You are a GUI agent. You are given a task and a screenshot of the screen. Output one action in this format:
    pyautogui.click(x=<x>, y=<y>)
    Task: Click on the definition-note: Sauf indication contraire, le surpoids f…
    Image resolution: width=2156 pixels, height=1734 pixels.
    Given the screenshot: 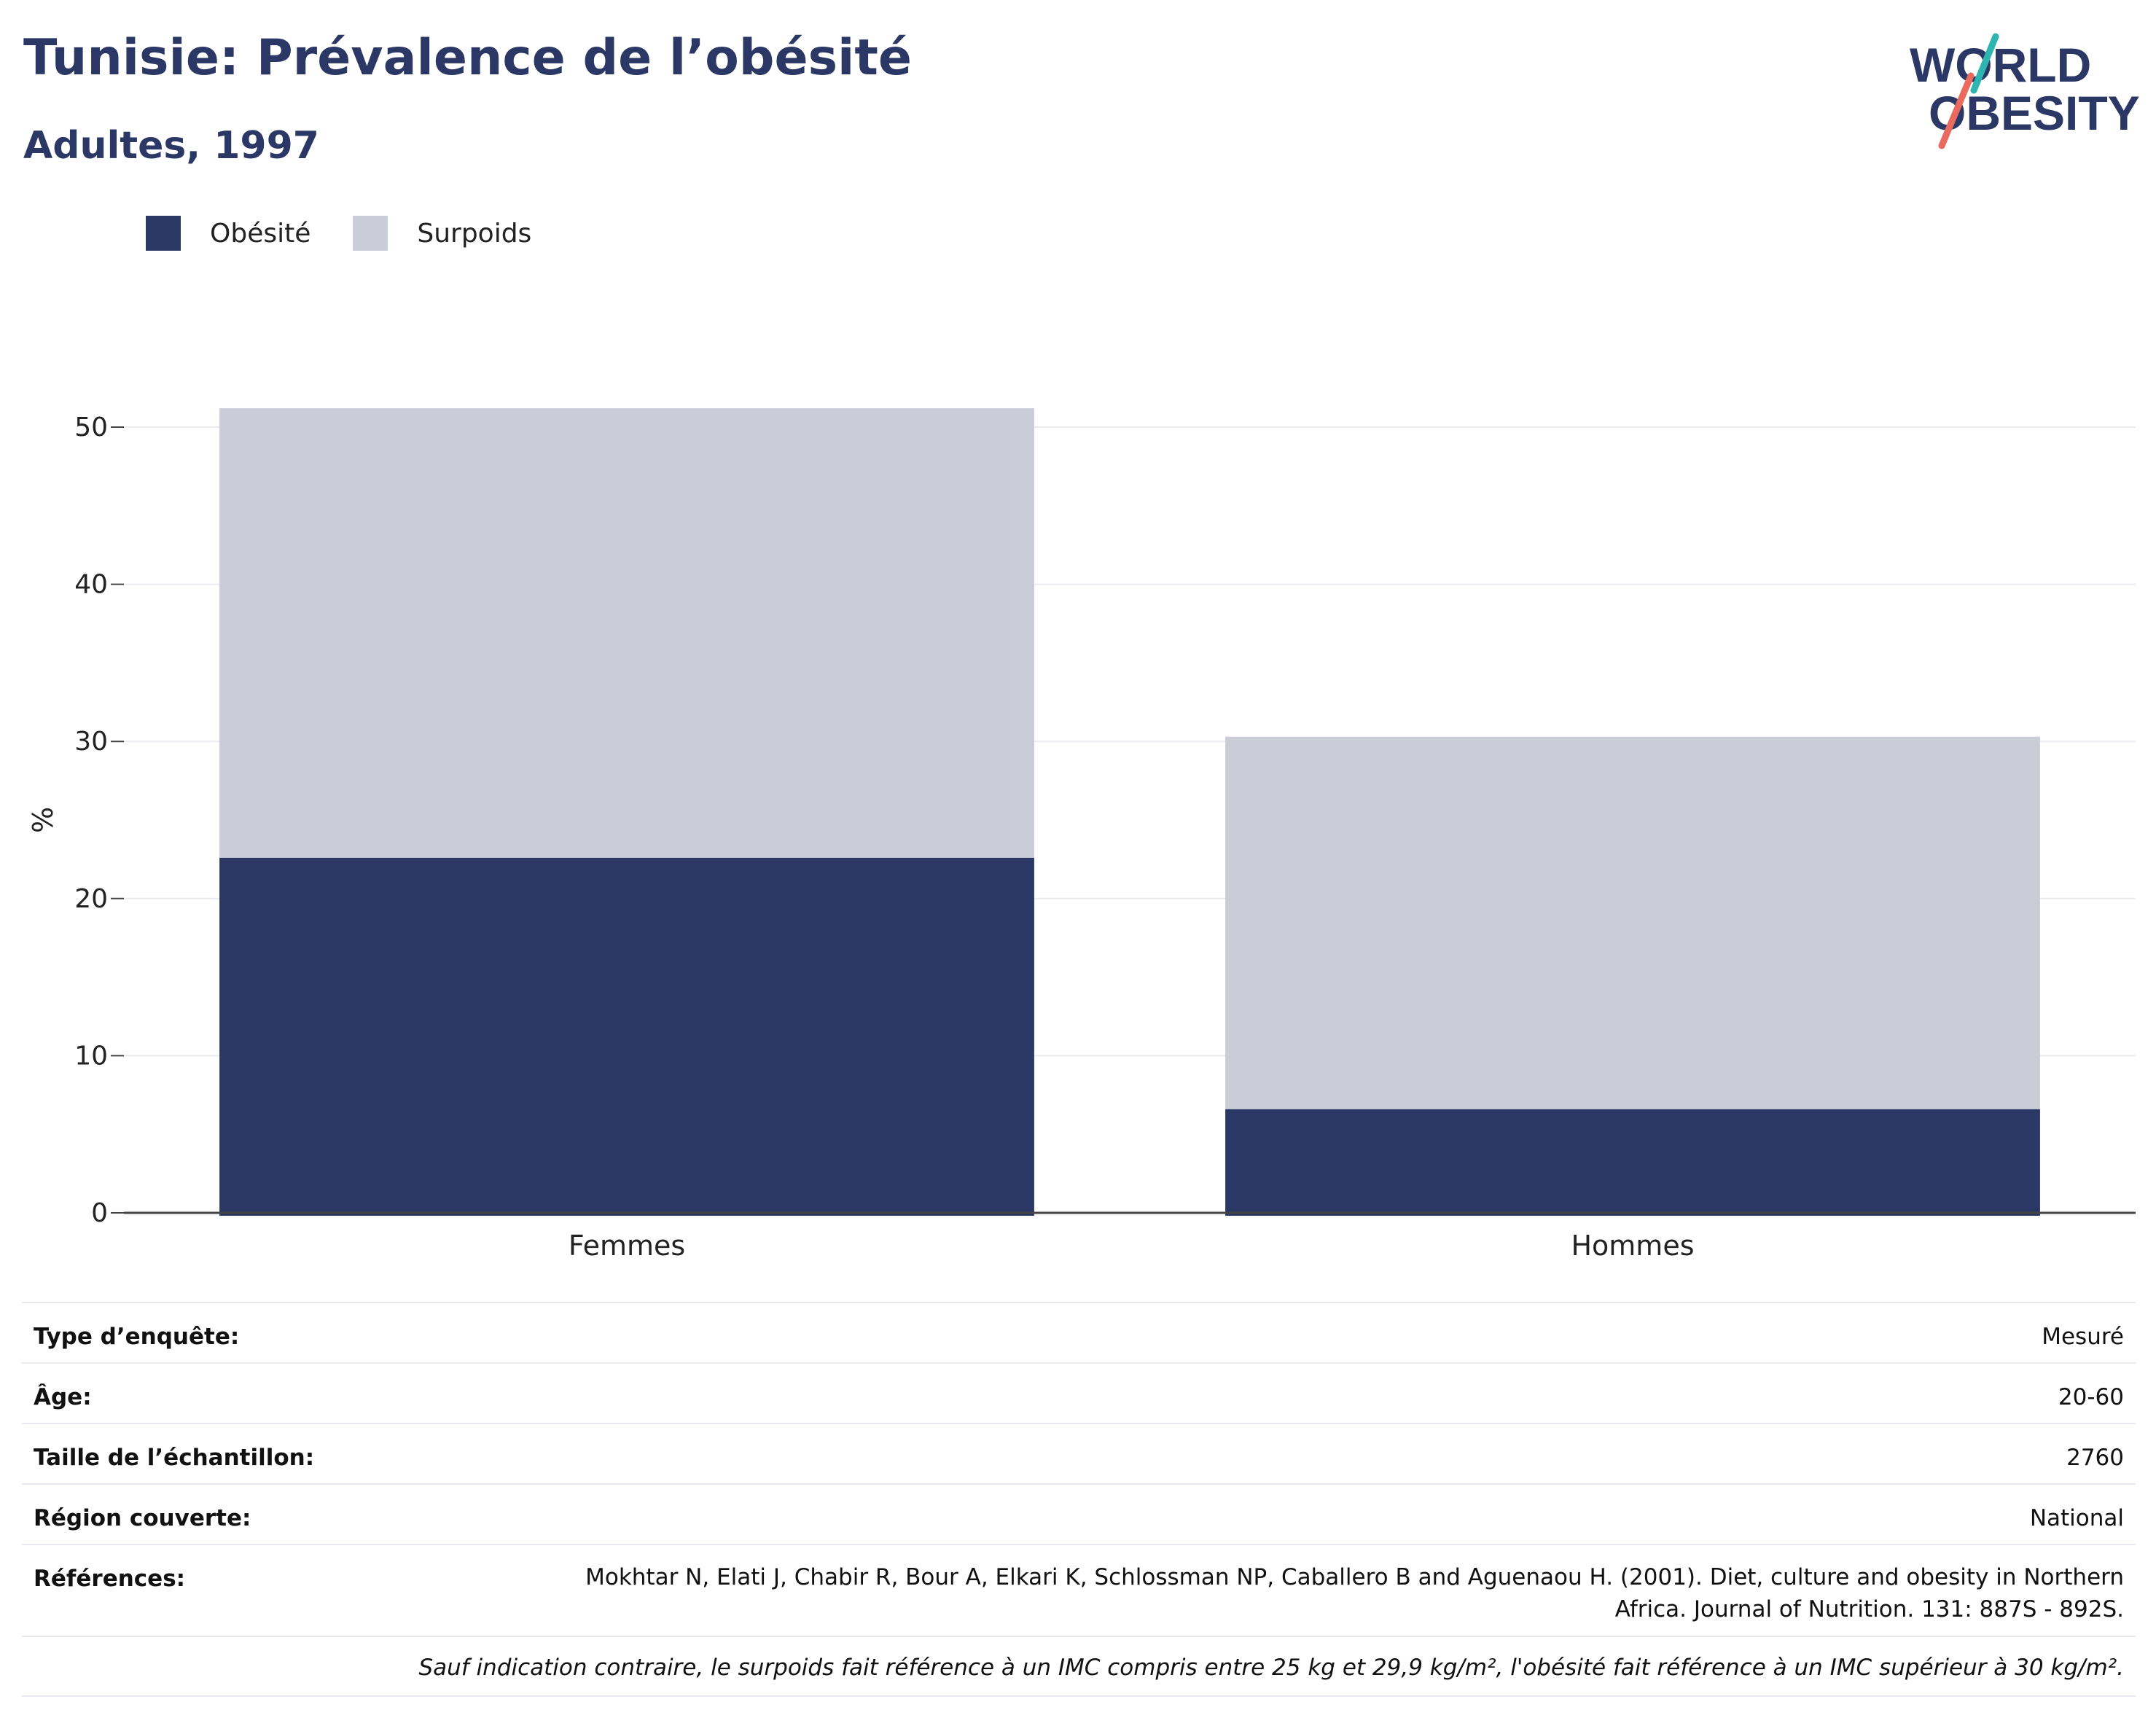 What is the action you would take?
    pyautogui.click(x=1079, y=1666)
    